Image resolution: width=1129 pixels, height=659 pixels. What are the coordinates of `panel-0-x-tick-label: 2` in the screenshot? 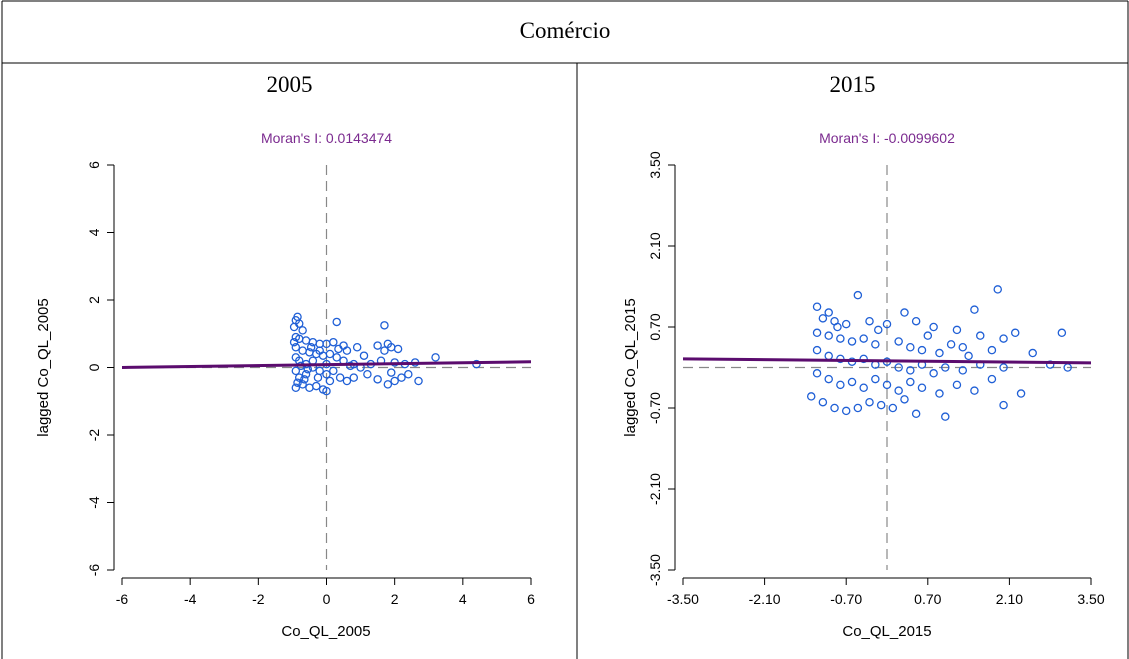 It's located at (395, 599).